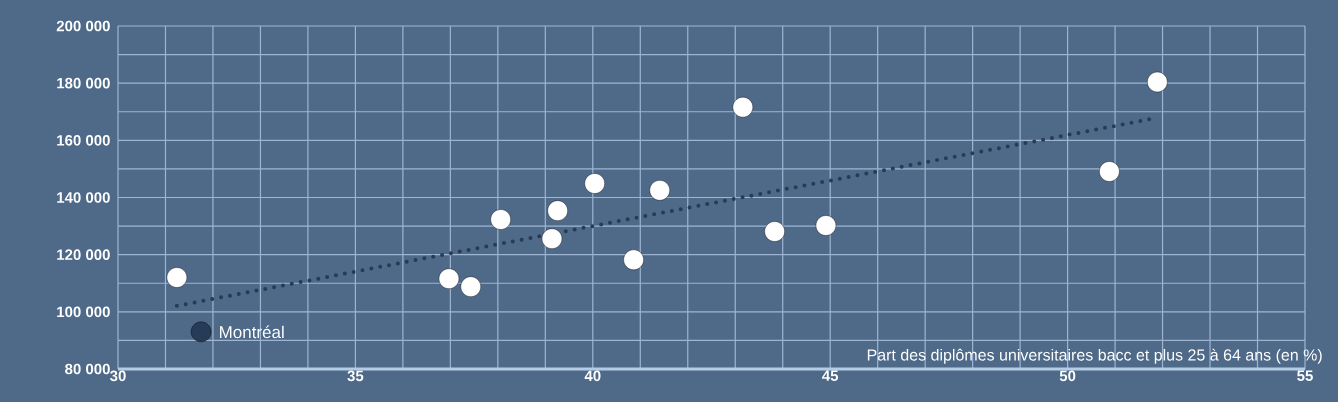  What do you see at coordinates (830, 375) in the screenshot?
I see `x-tick-label: 45` at bounding box center [830, 375].